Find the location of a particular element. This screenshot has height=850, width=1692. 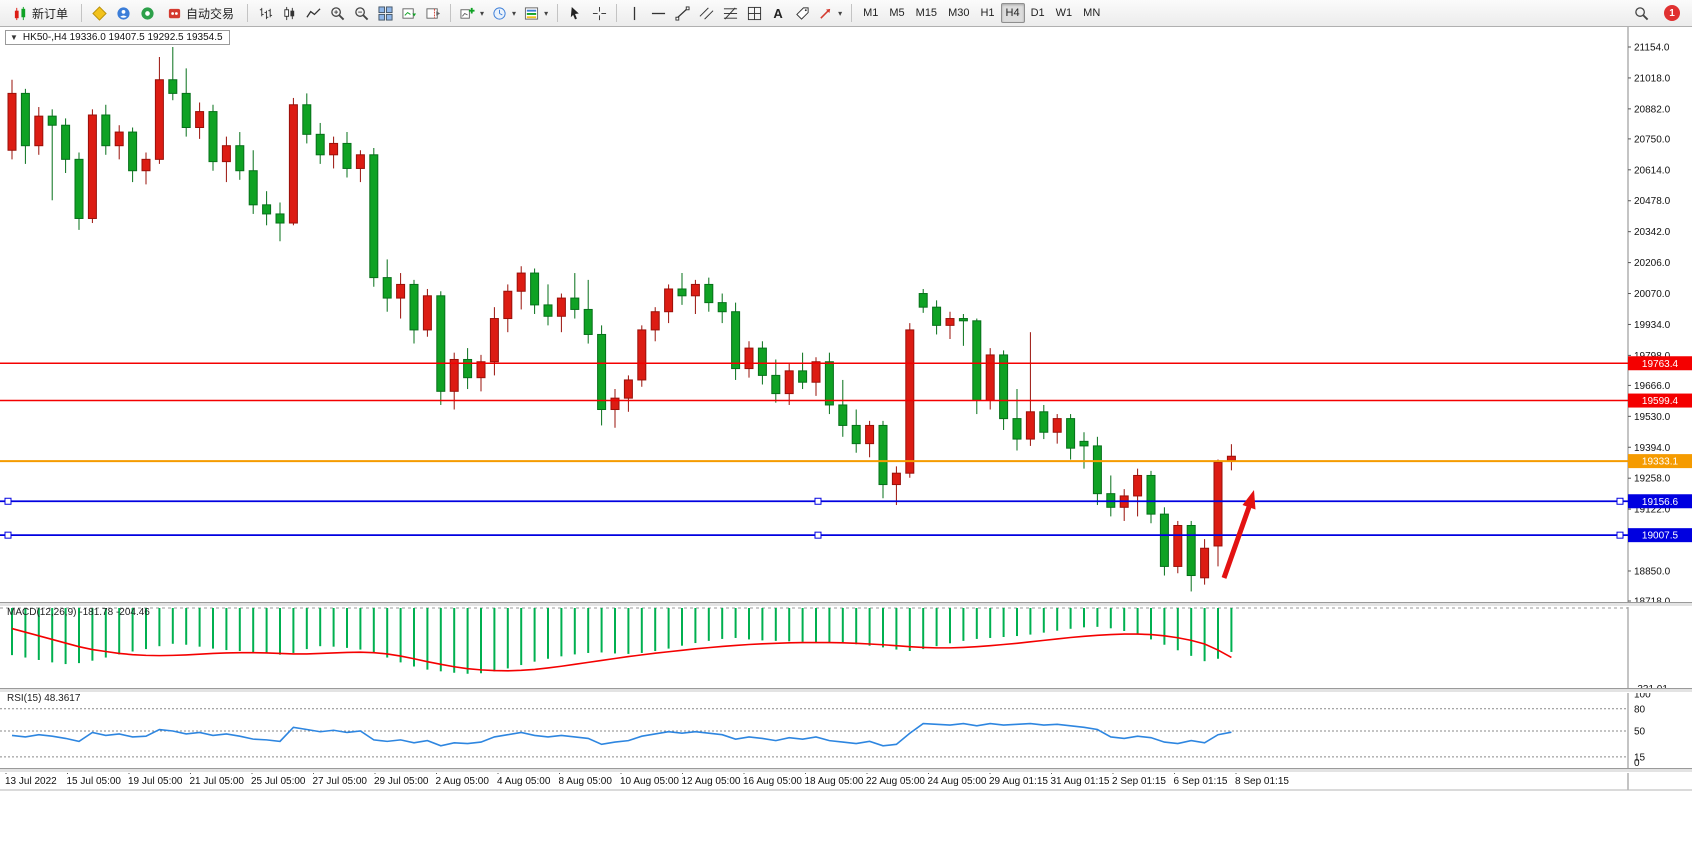

timeframe-button-H1: H1 is located at coordinates (987, 13).